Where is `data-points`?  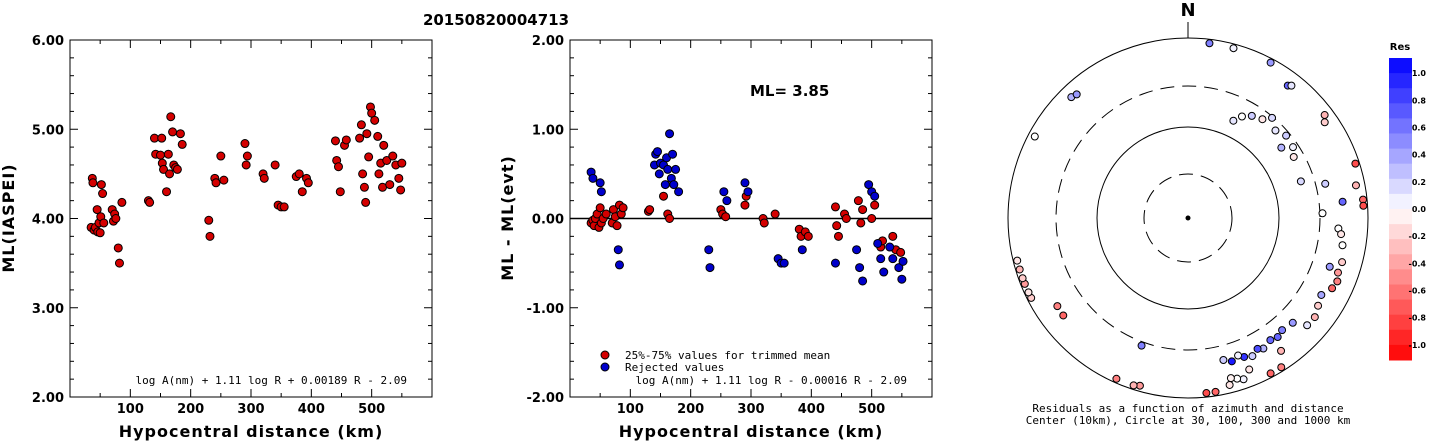
data-points is located at coordinates (246, 185).